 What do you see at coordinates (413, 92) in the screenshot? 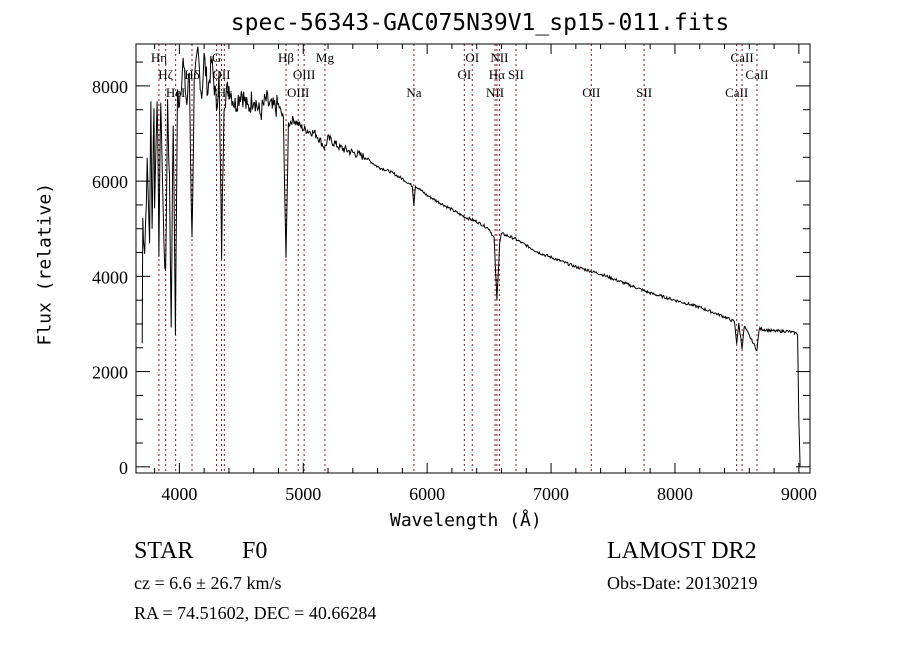
I see `spectral-line-label: Na` at bounding box center [413, 92].